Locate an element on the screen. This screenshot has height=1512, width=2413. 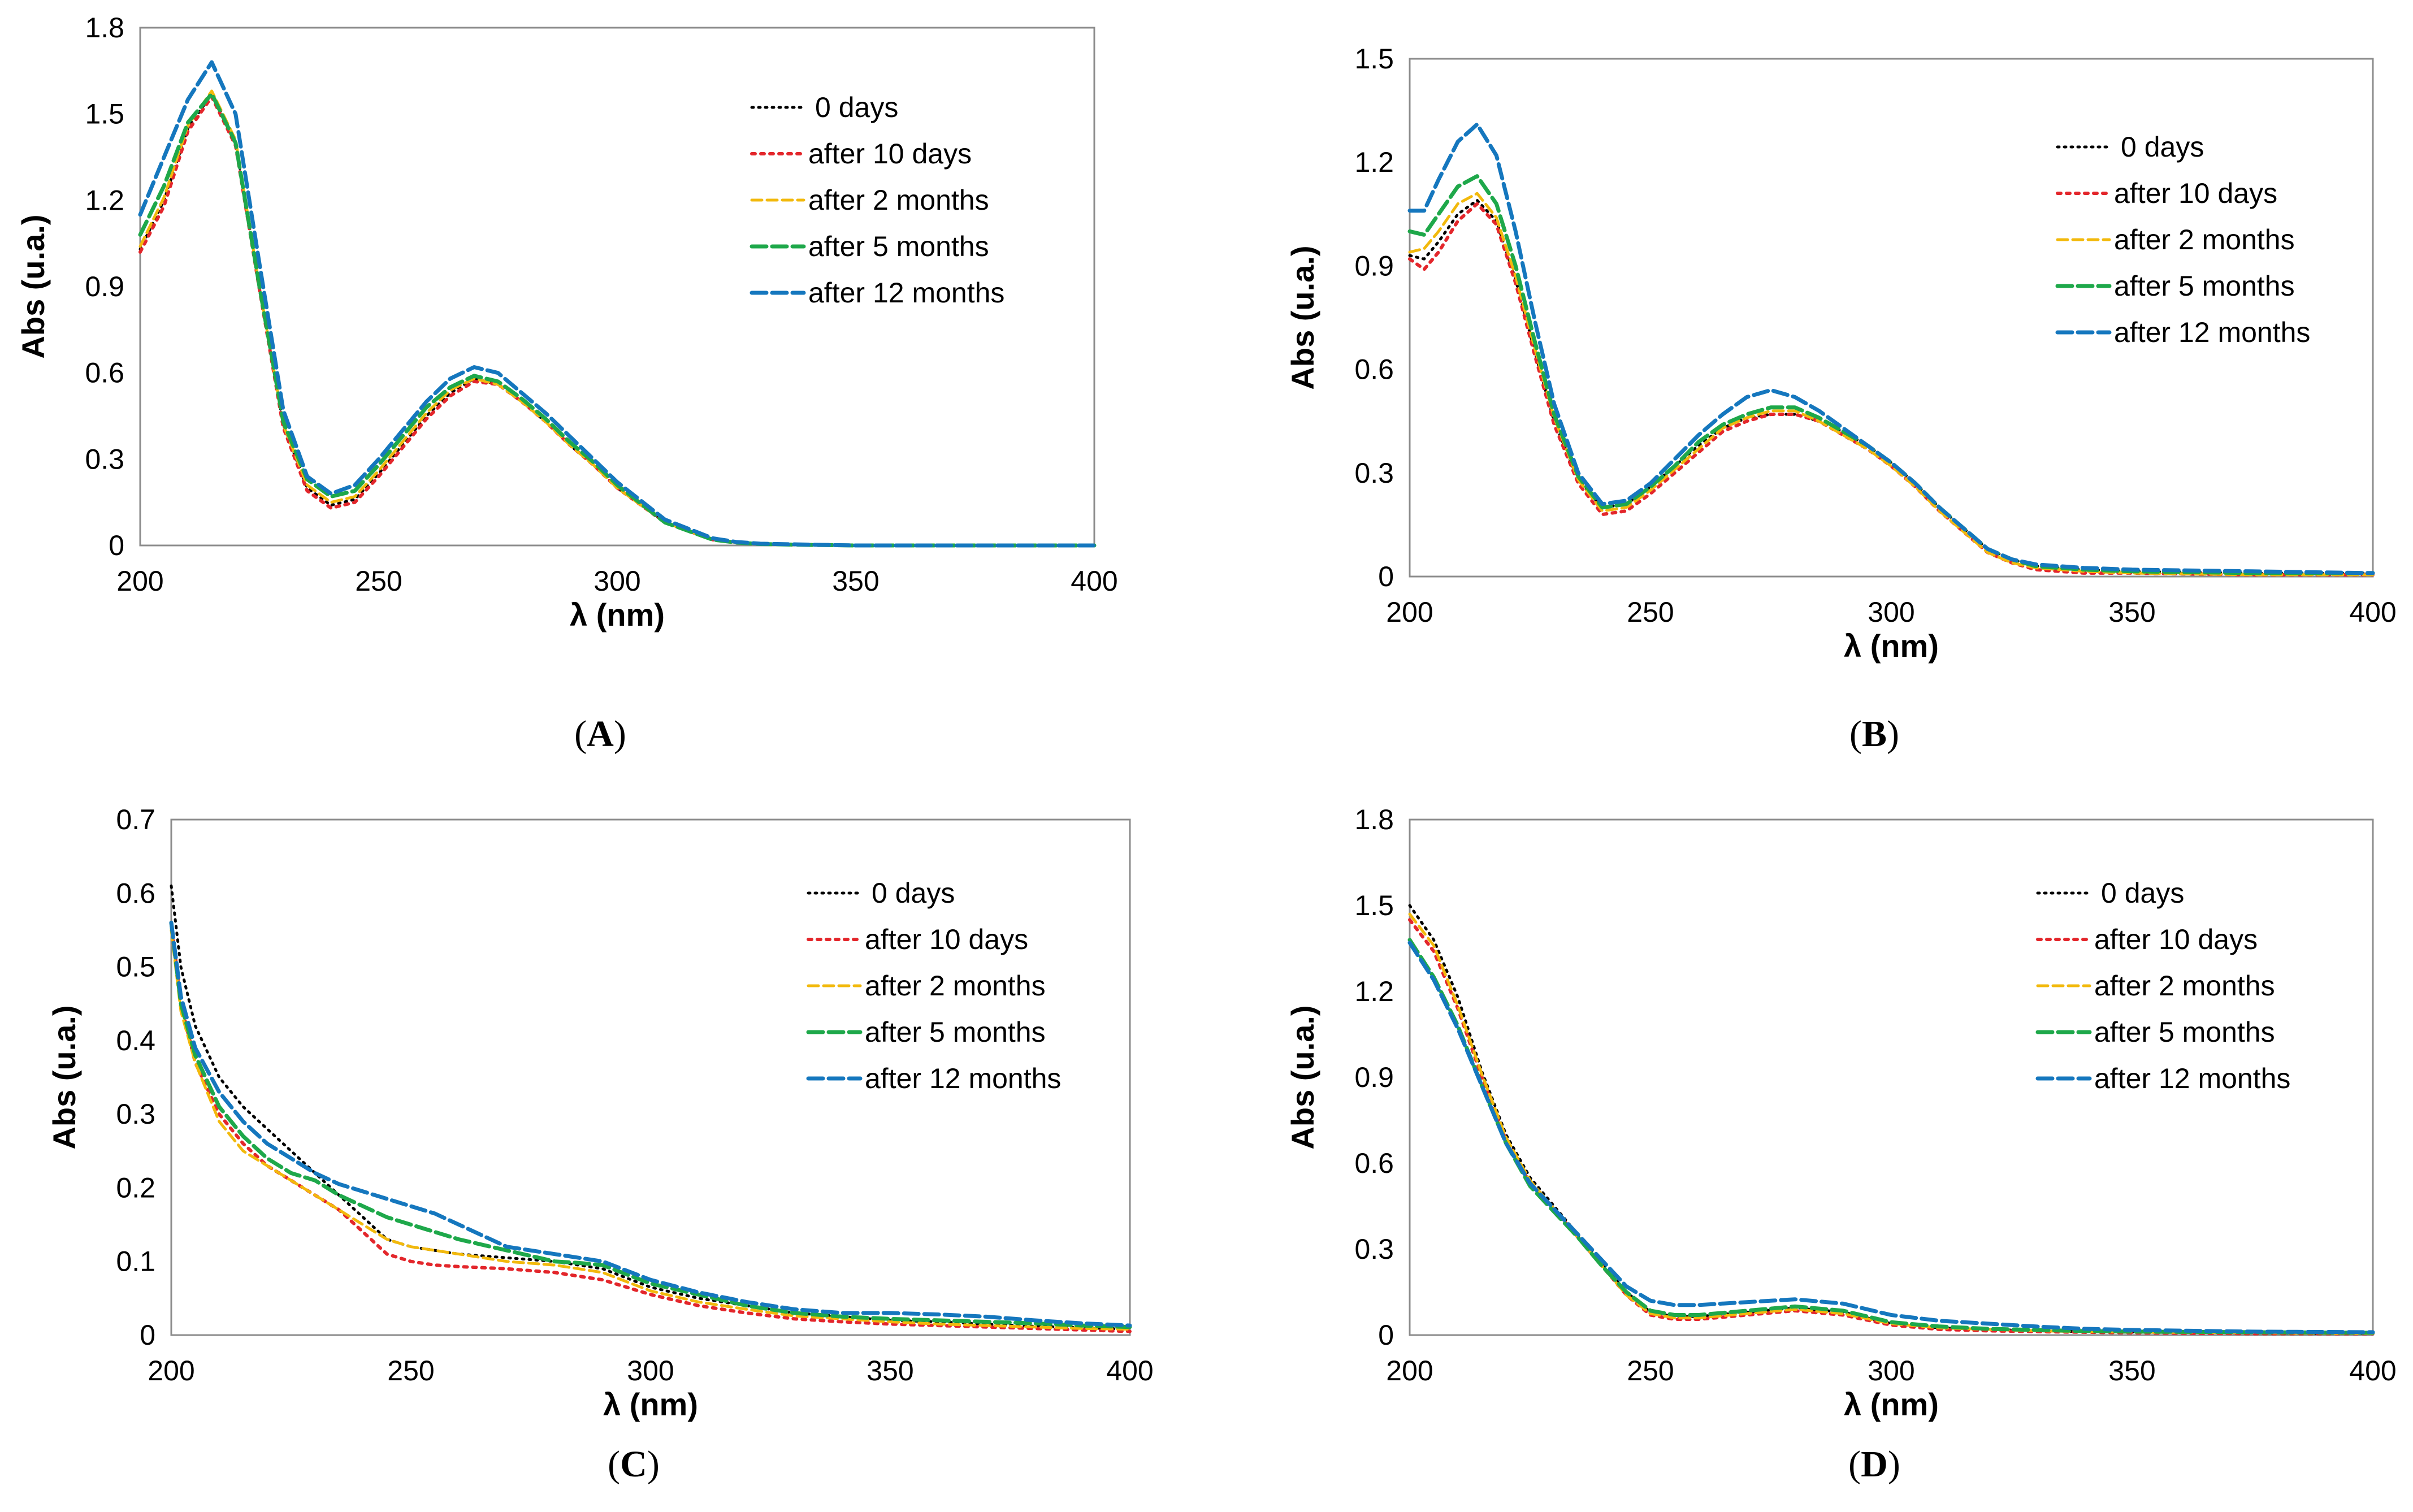
panel-d-y-tick-label: 1.8 is located at coordinates (1374, 819).